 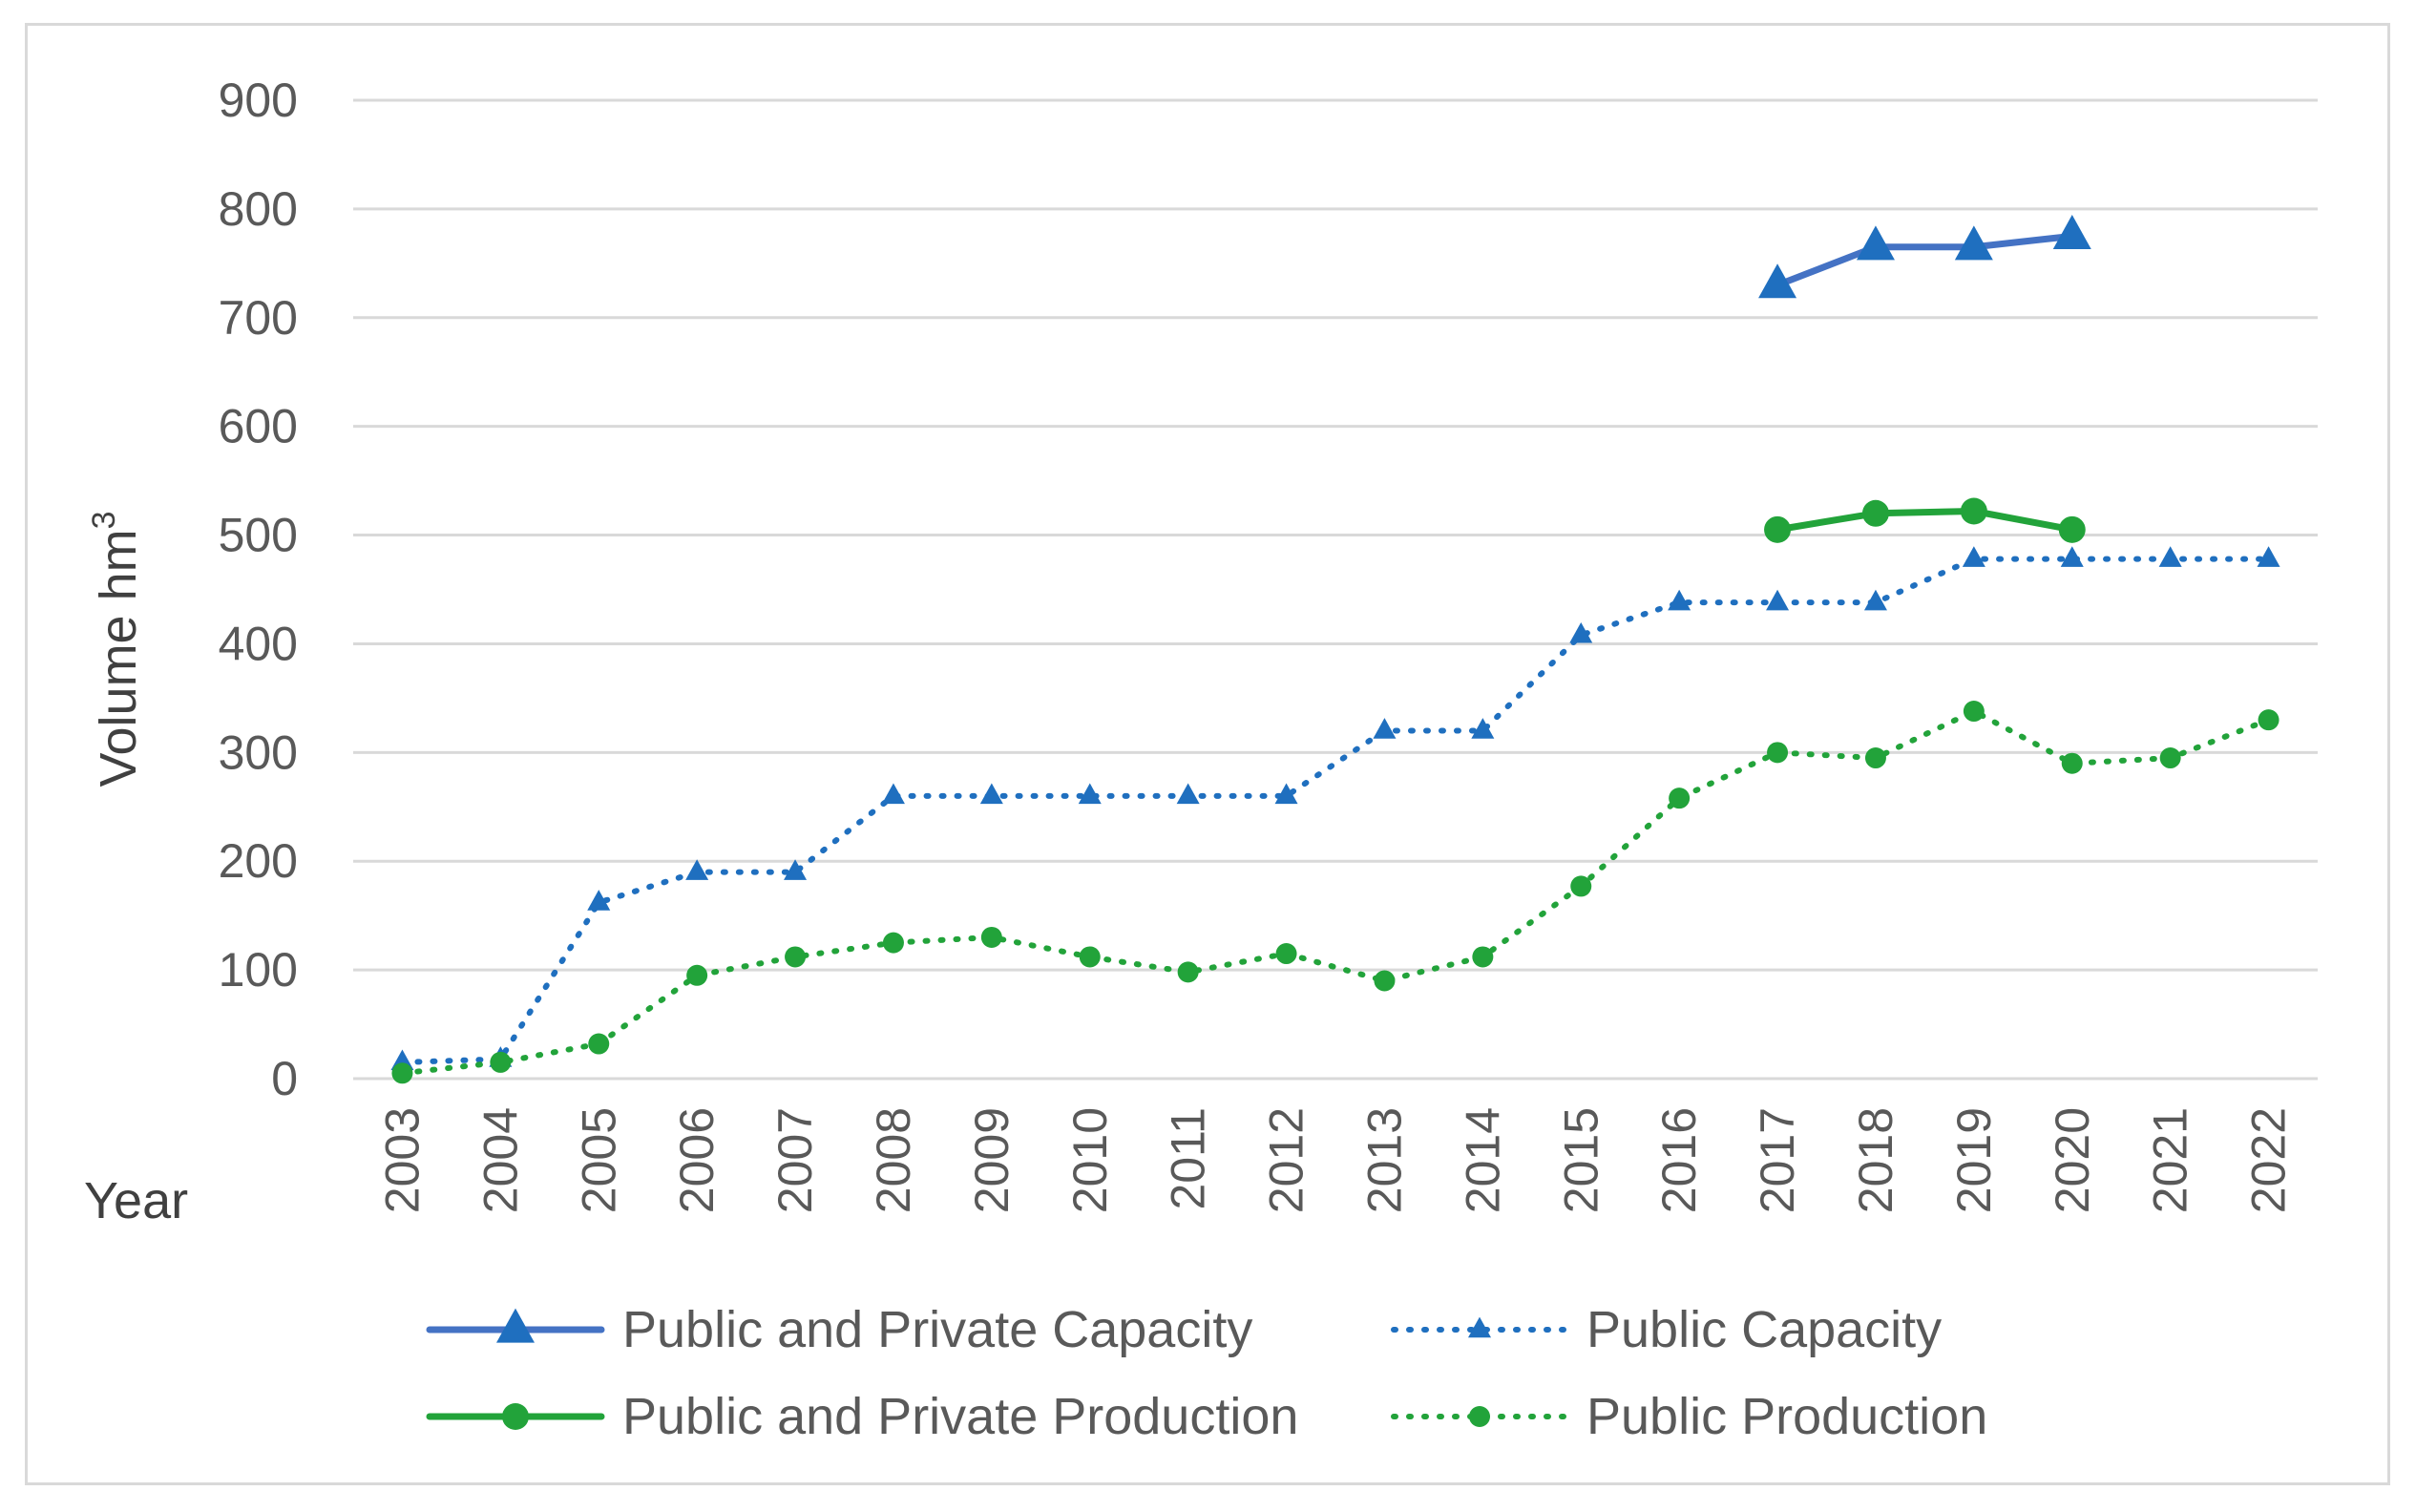 What do you see at coordinates (795, 1160) in the screenshot?
I see `x-tick-label: 2007` at bounding box center [795, 1160].